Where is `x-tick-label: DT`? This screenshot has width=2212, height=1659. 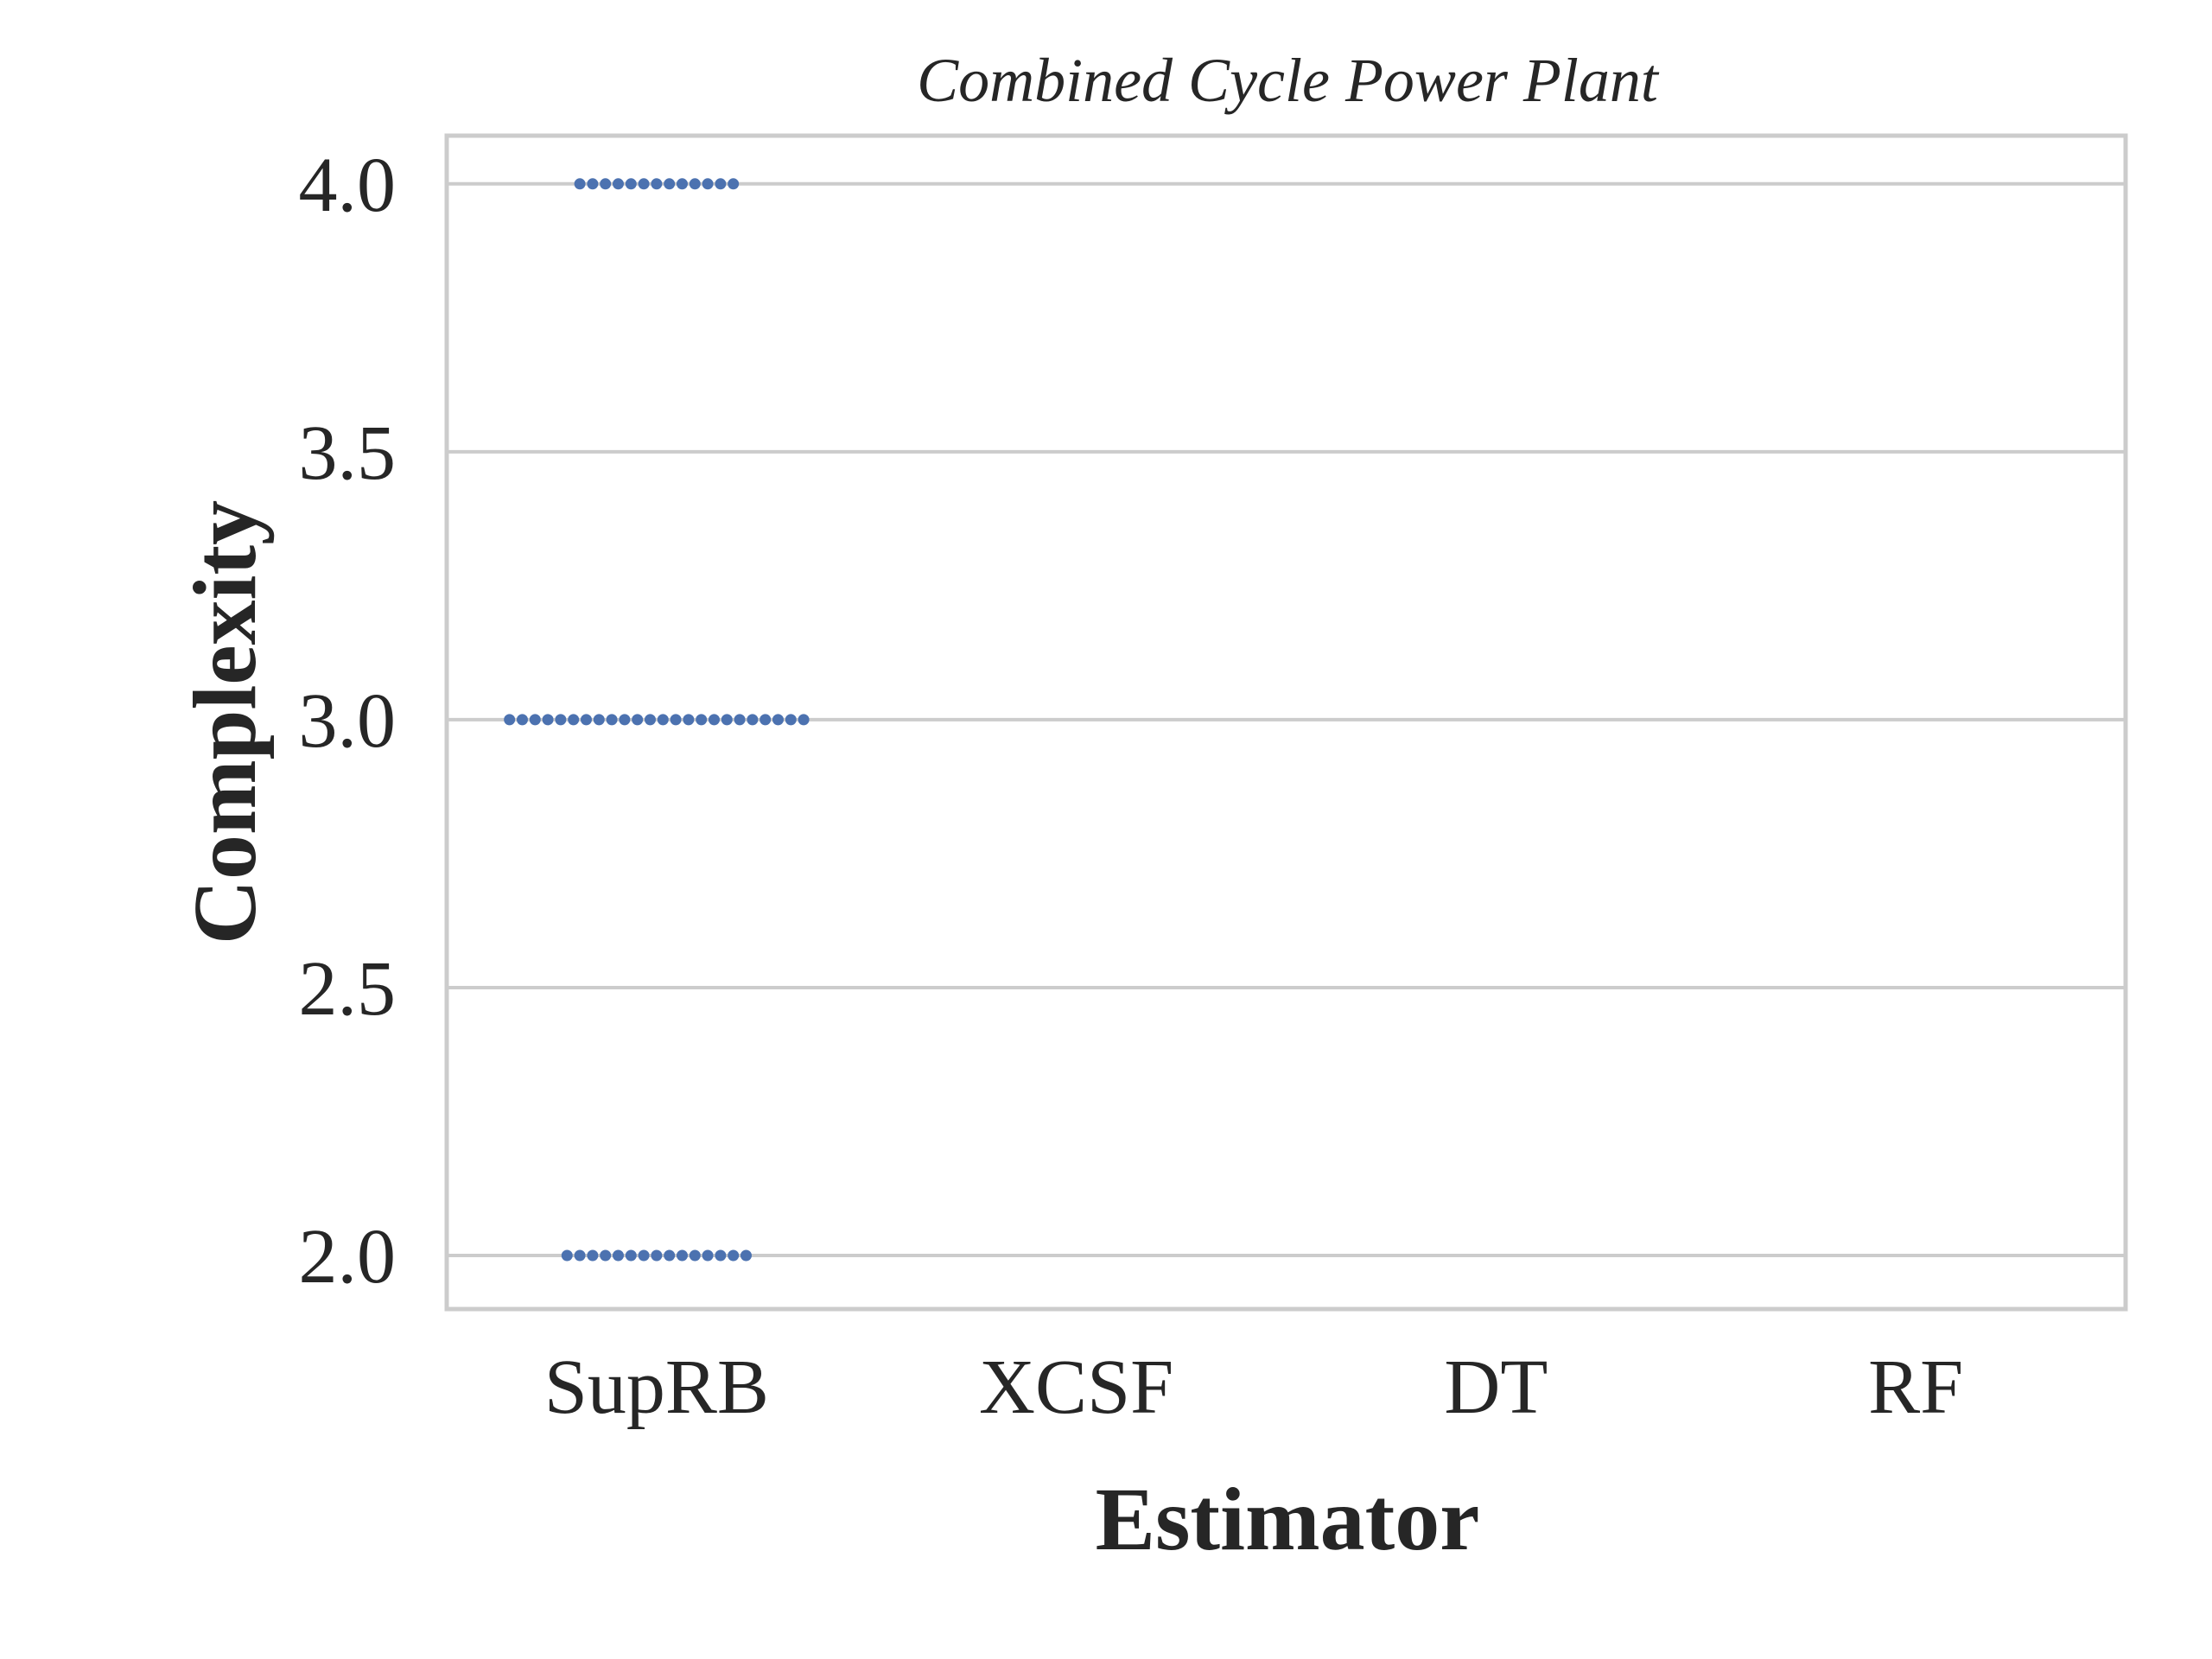
x-tick-label: DT is located at coordinates (1496, 1387).